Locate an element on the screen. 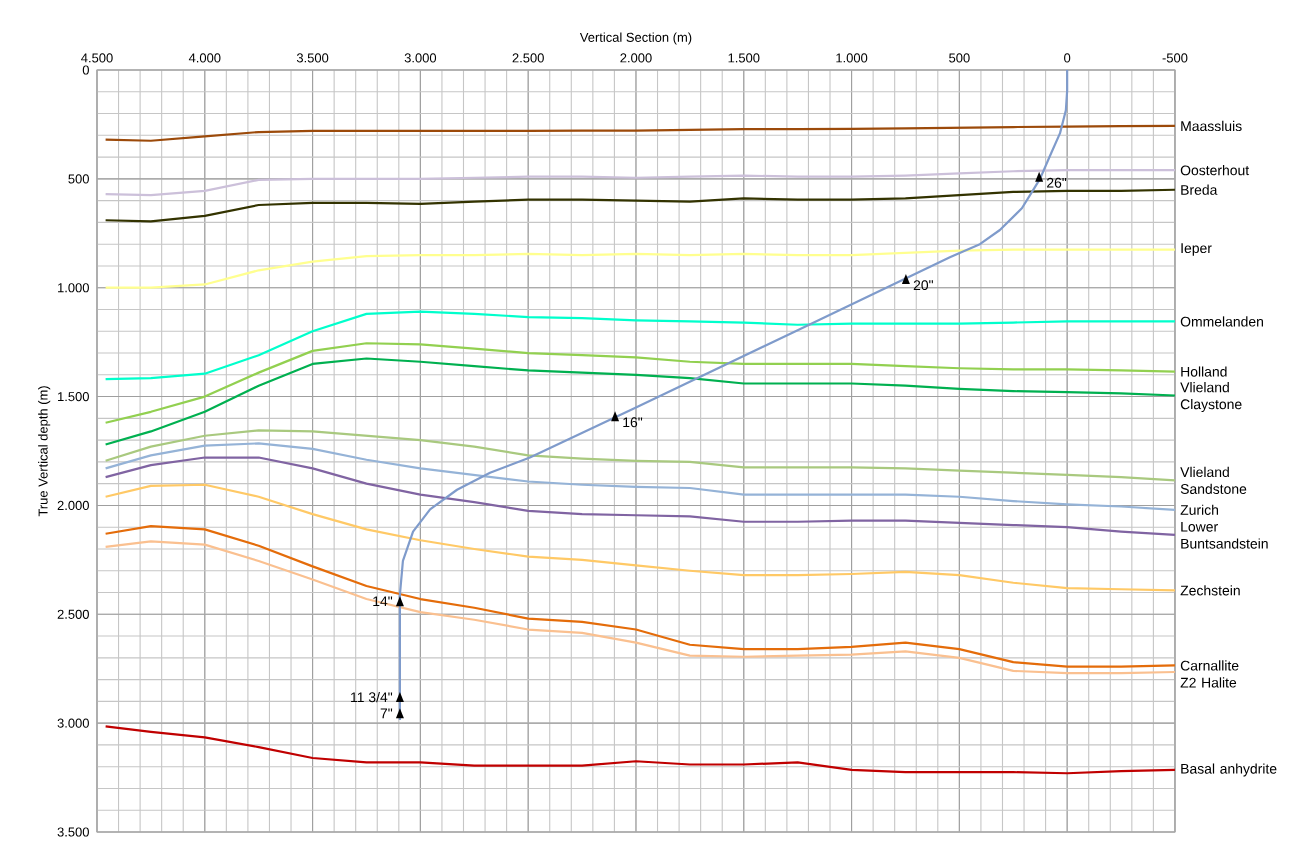 Image resolution: width=1291 pixels, height=850 pixels. y-tick-label: 3.500 is located at coordinates (73, 832).